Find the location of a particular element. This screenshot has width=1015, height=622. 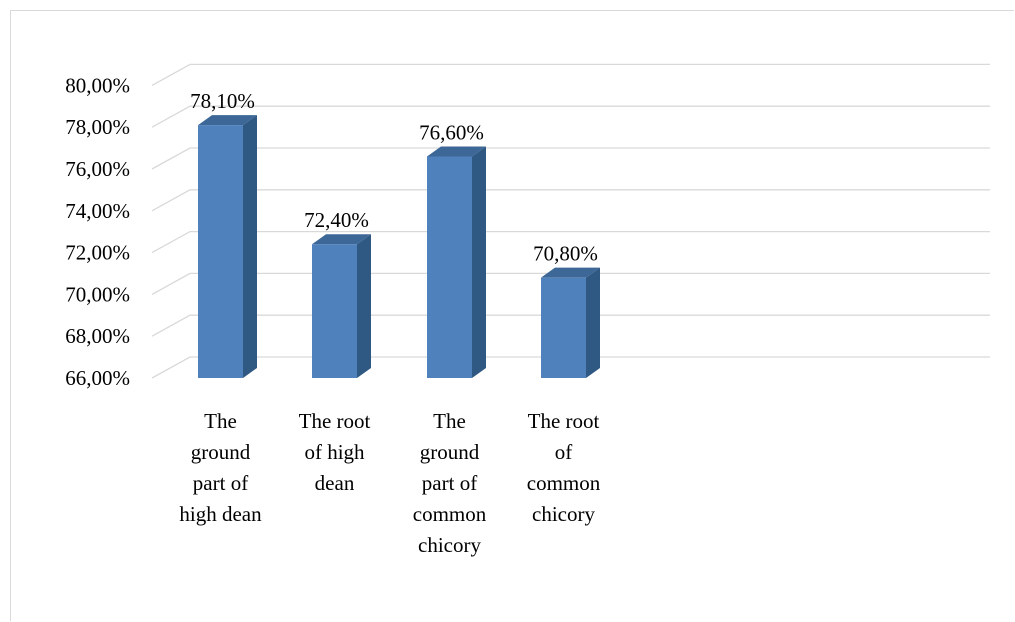

y-tick-label: 66,00% is located at coordinates (97, 378).